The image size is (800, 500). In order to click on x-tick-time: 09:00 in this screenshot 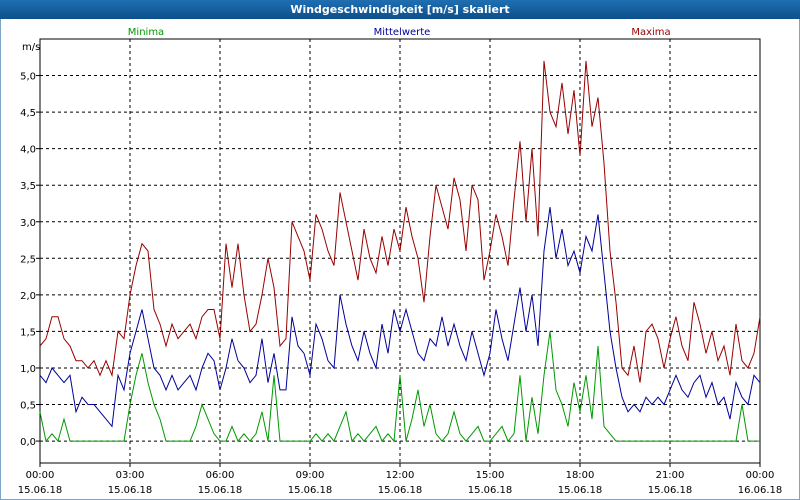, I will do `click(310, 475)`.